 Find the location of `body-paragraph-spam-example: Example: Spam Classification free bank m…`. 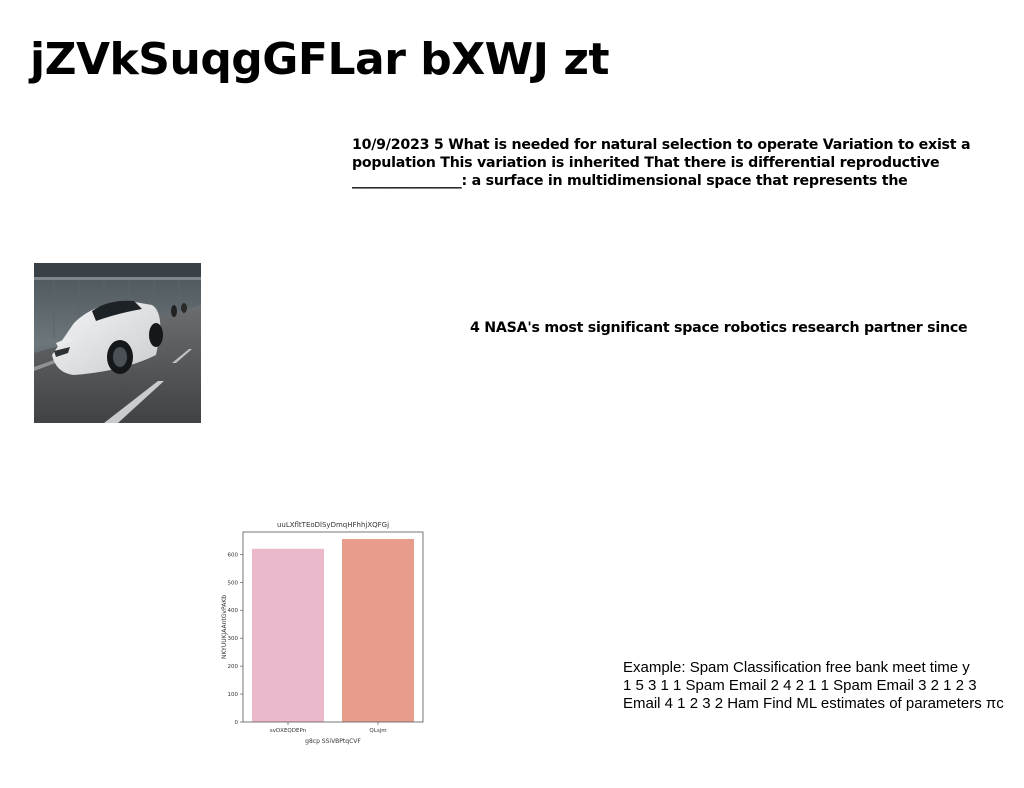

body-paragraph-spam-example: Example: Spam Classification free bank m… is located at coordinates (823, 686).